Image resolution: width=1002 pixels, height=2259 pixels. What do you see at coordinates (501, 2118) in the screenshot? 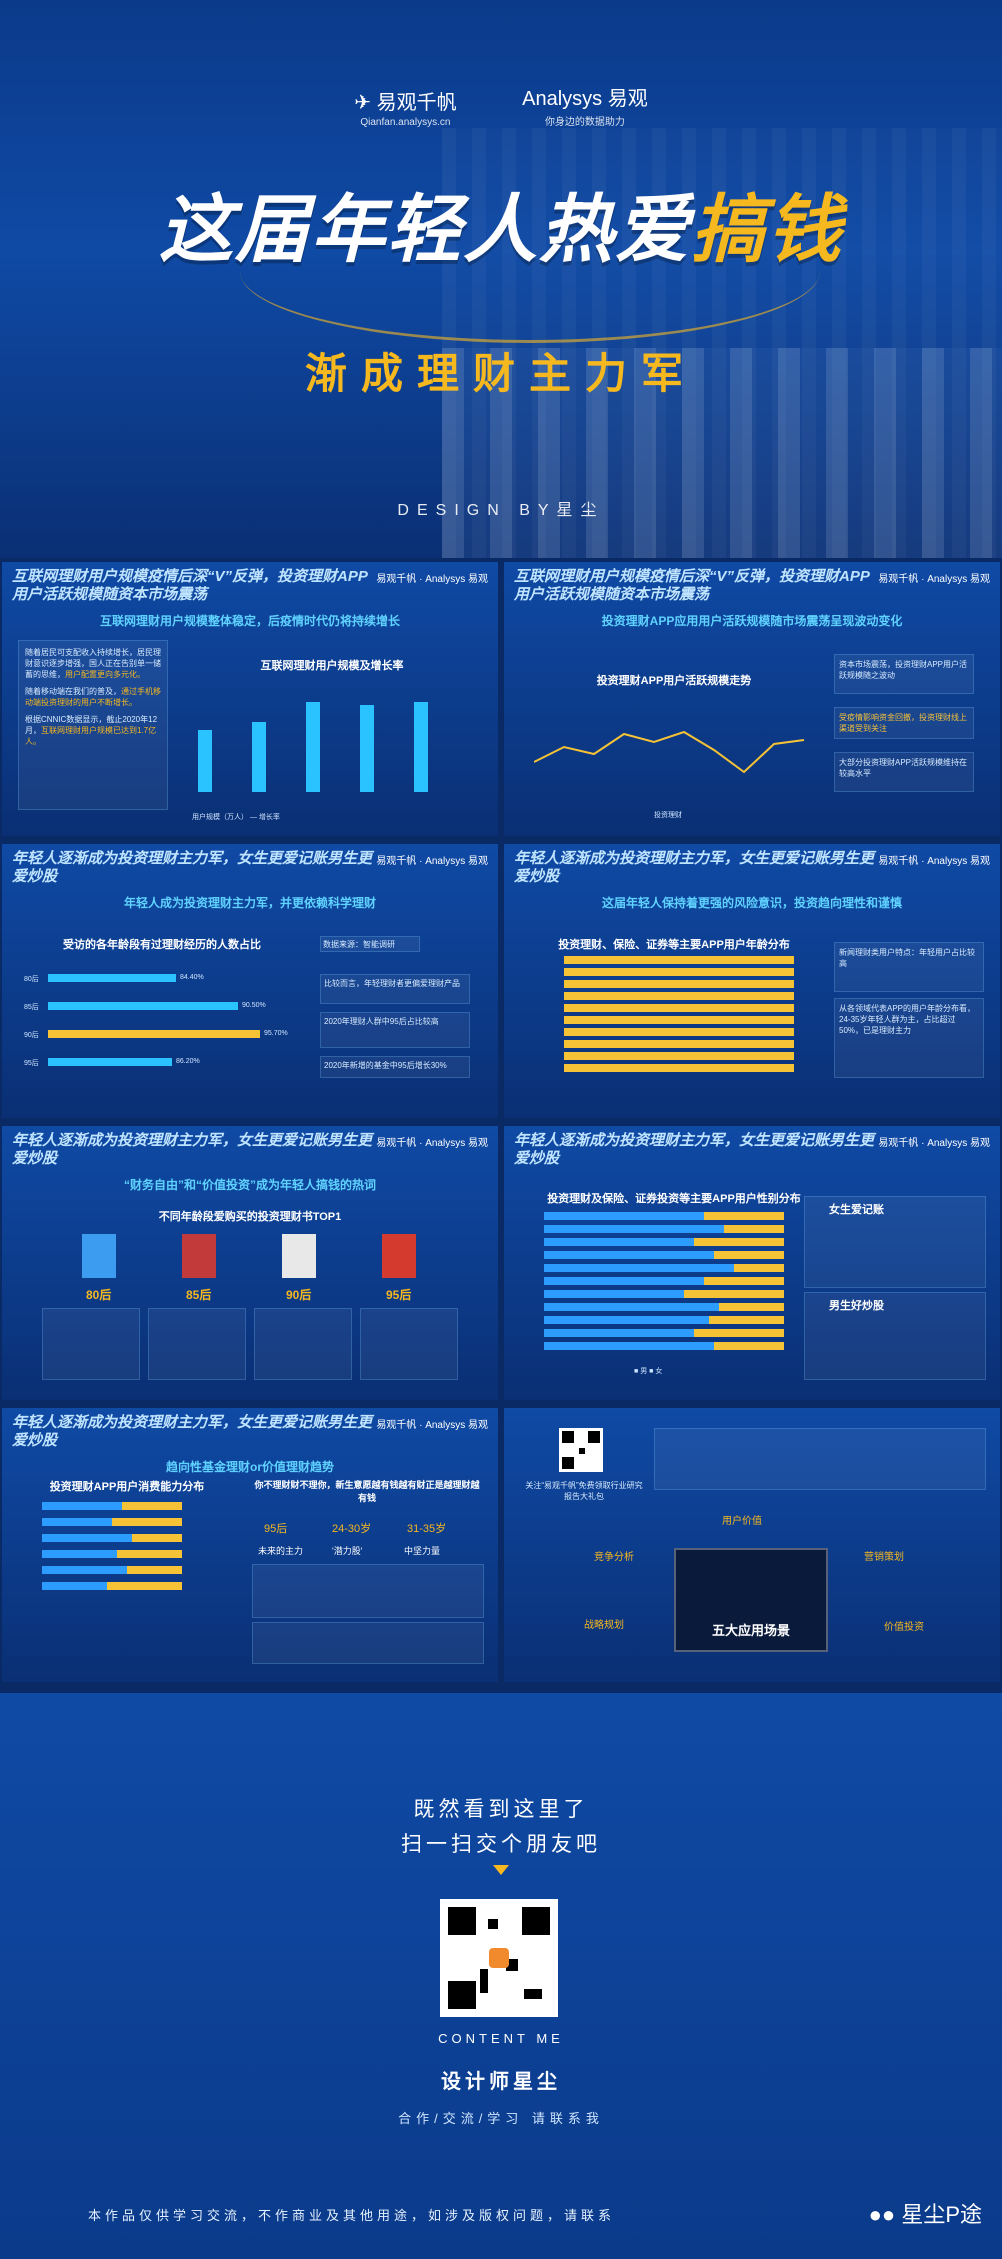
I see `contact-line: 合作/交流/学习 请联系我` at bounding box center [501, 2118].